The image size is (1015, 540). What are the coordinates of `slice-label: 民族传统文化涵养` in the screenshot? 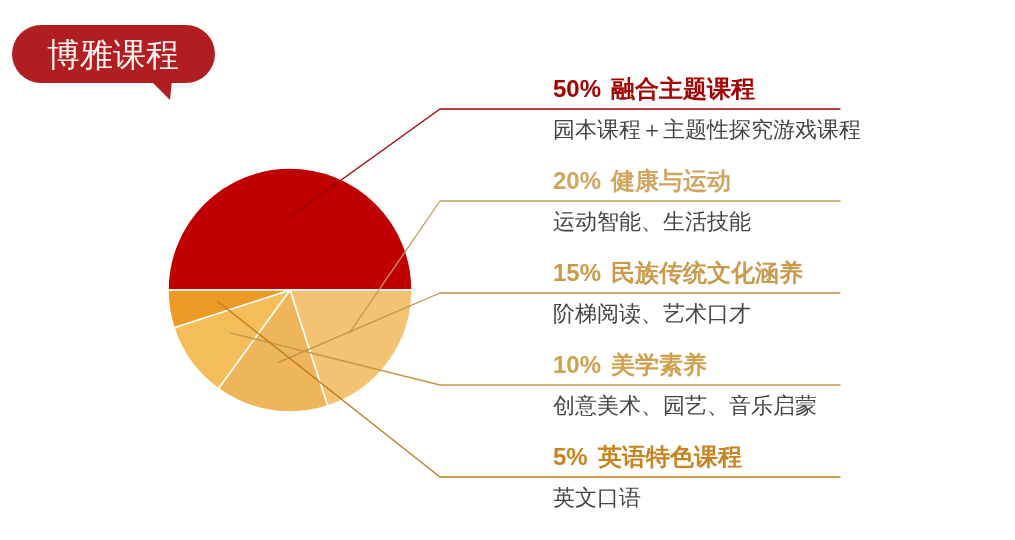 It's located at (707, 272).